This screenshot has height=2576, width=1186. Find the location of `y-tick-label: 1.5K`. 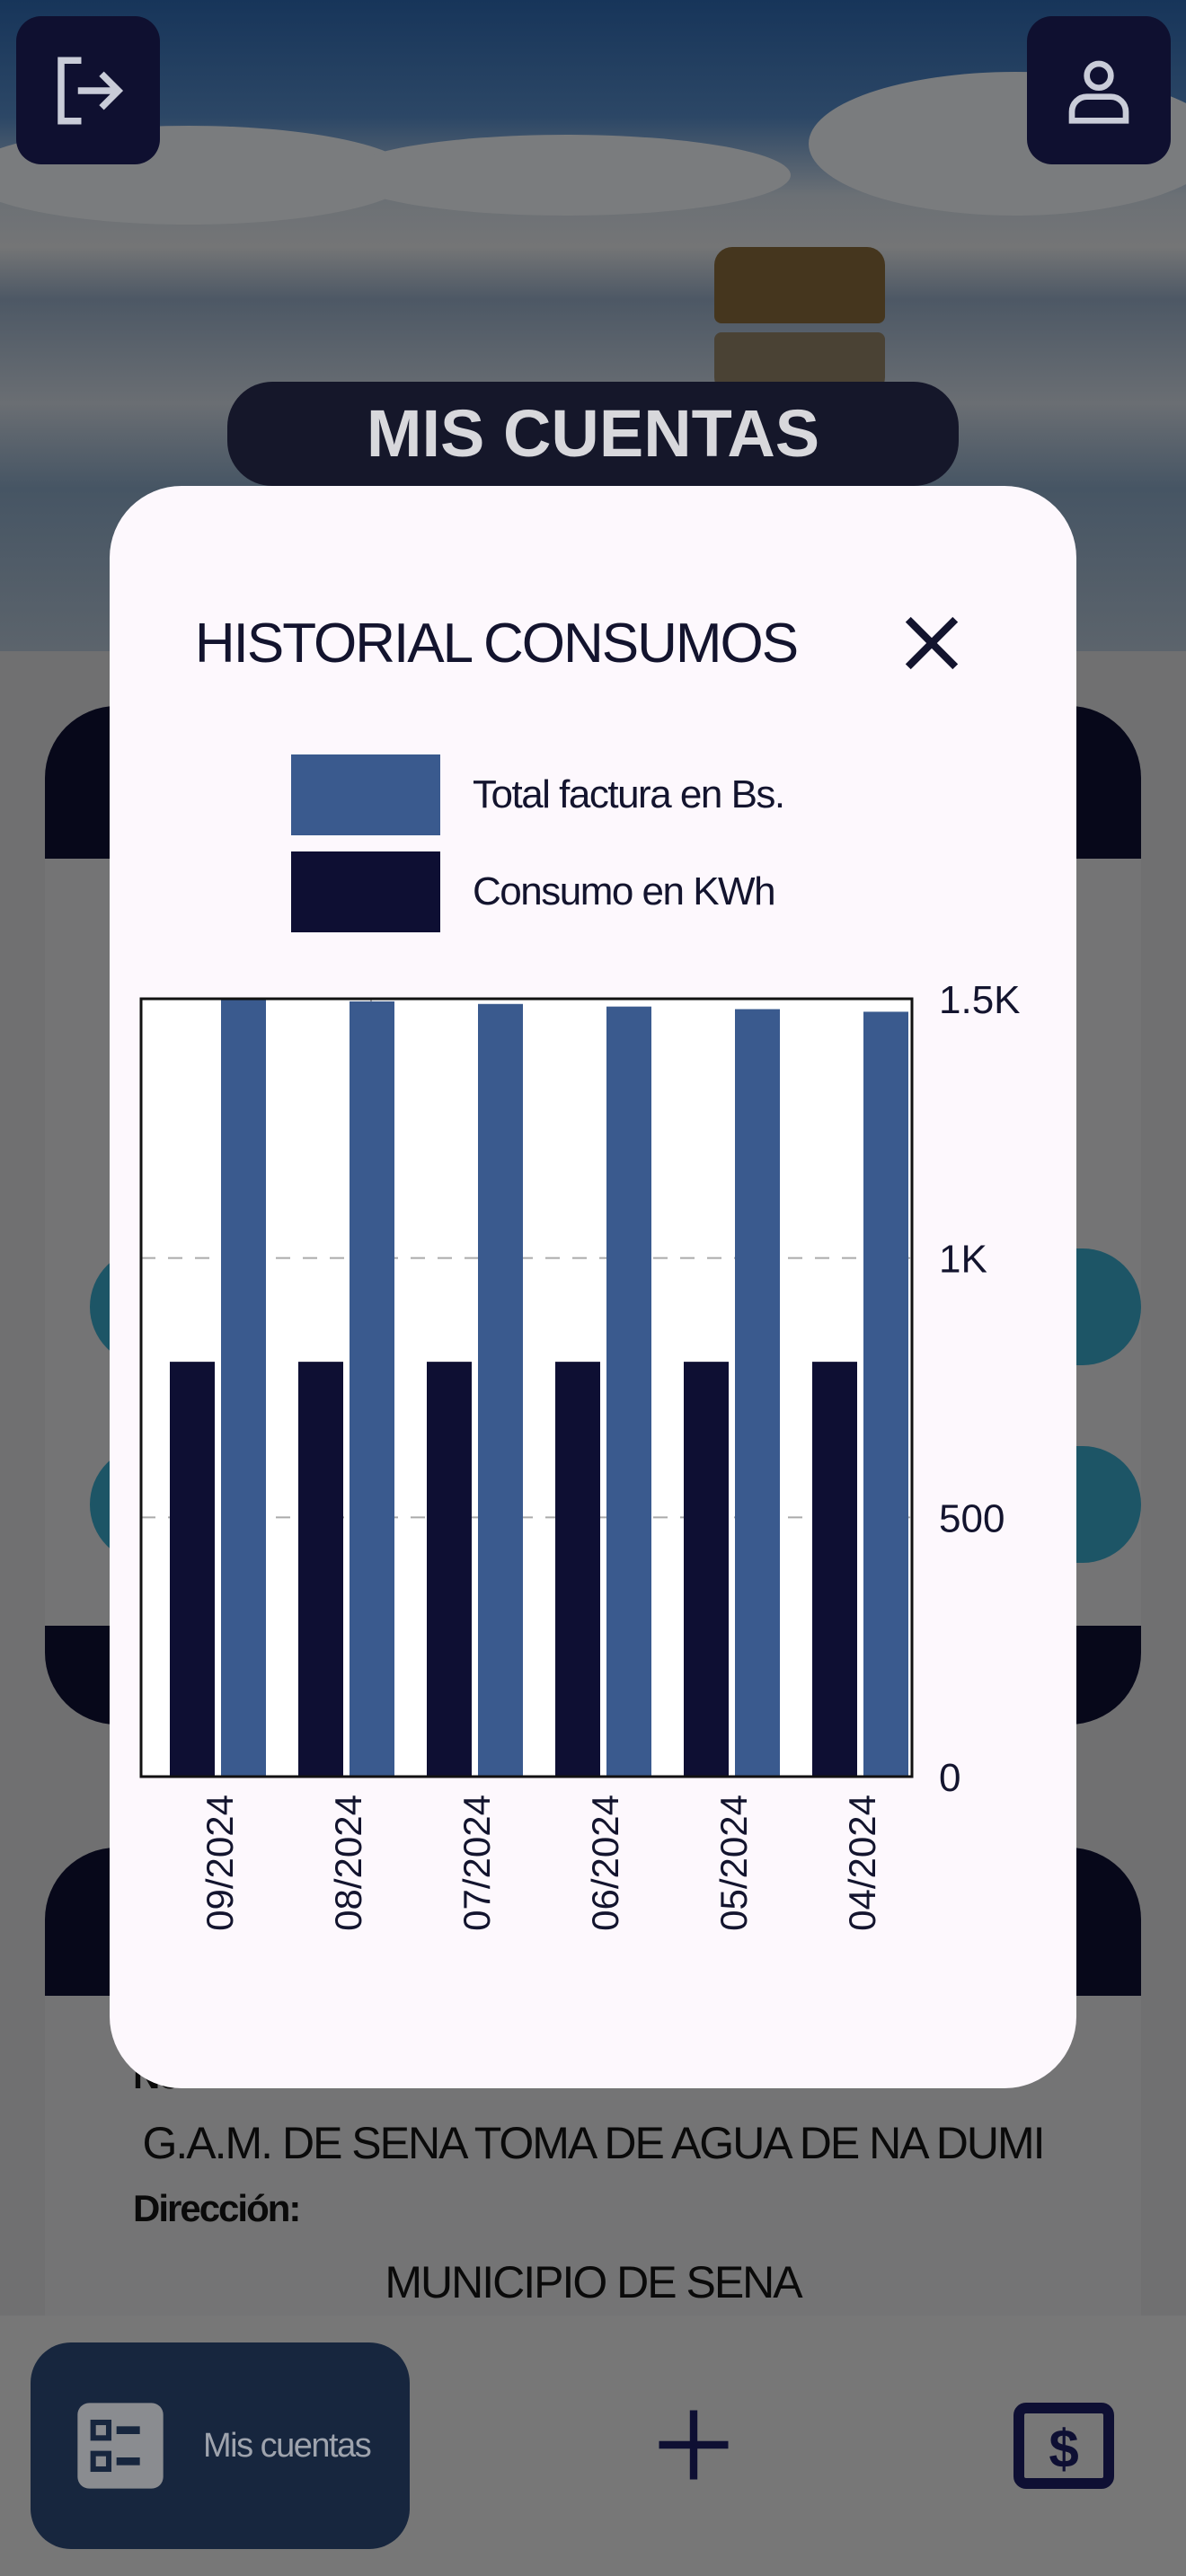

y-tick-label: 1.5K is located at coordinates (980, 1000).